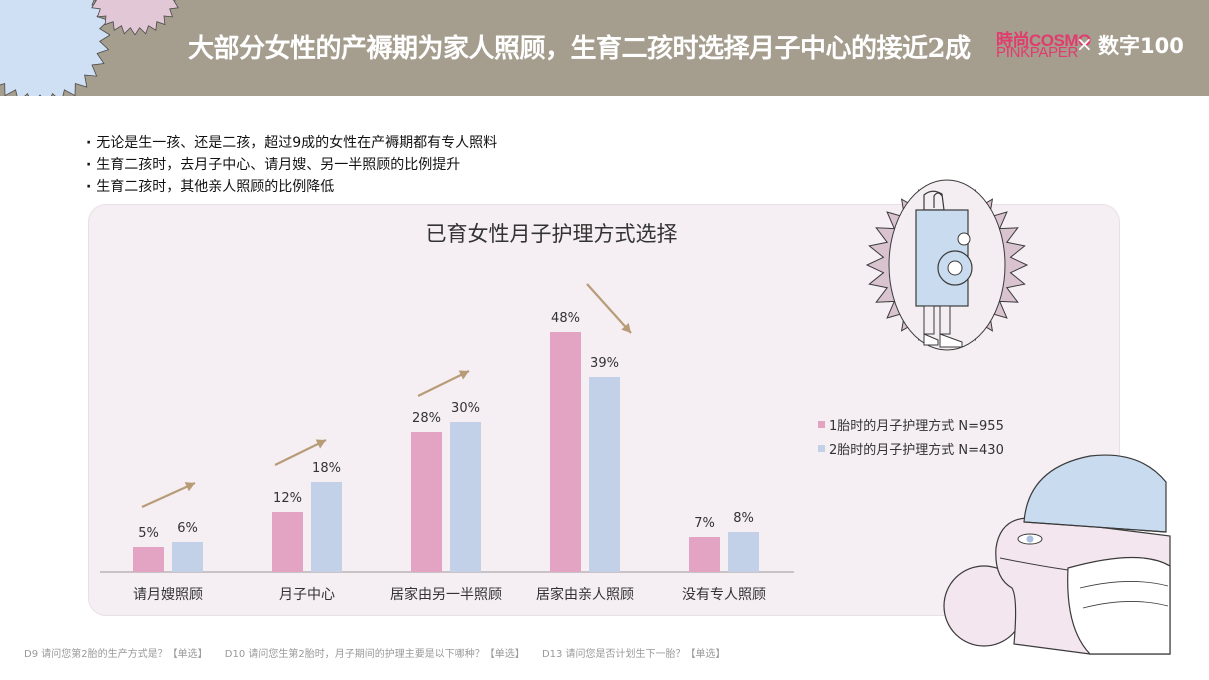 The image size is (1209, 680). Describe the element at coordinates (168, 595) in the screenshot. I see `category-label: 请月嫂照顾` at that location.